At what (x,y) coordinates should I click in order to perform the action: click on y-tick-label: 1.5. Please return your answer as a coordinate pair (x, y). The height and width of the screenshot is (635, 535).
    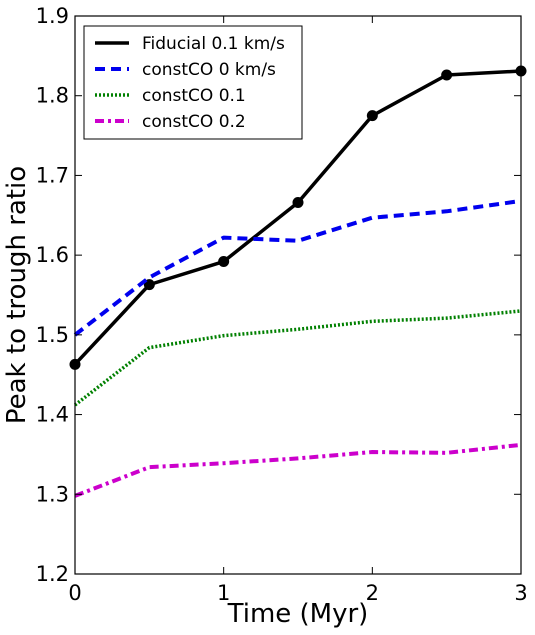
    Looking at the image, I should click on (52, 335).